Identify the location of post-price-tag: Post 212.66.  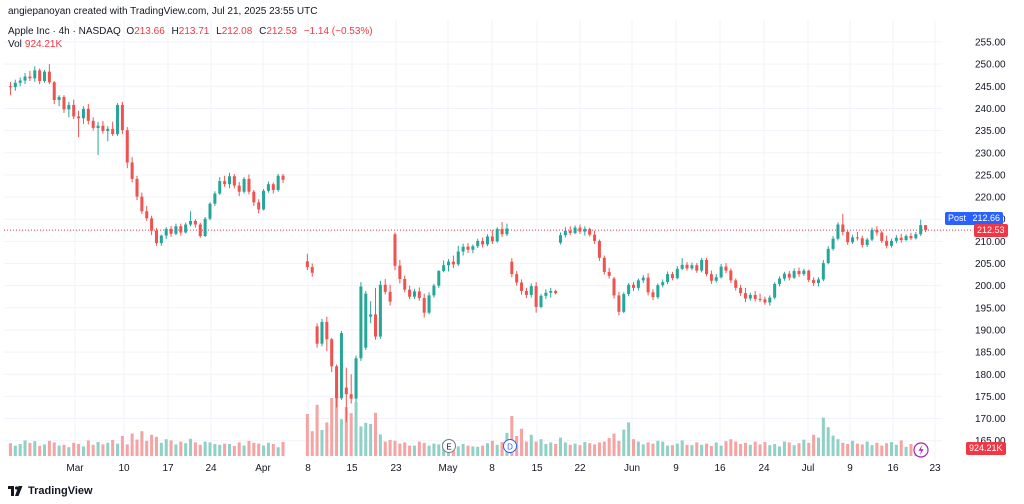
(974, 218).